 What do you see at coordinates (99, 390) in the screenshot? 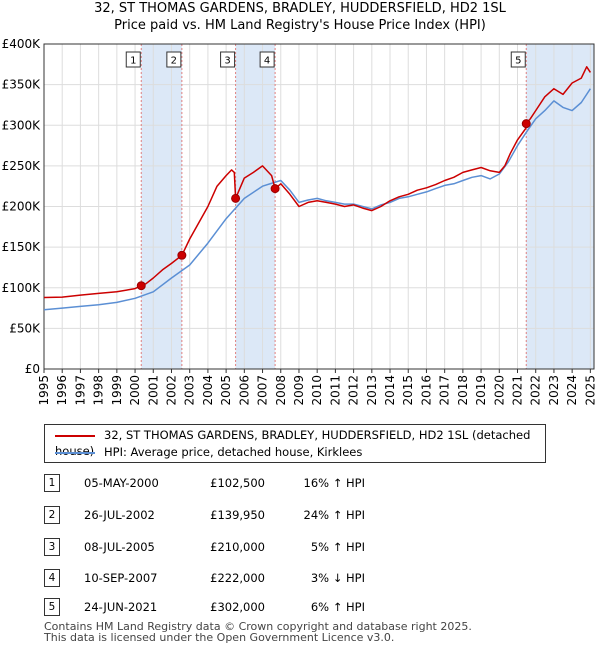
I see `x-tick-label: 1998` at bounding box center [99, 390].